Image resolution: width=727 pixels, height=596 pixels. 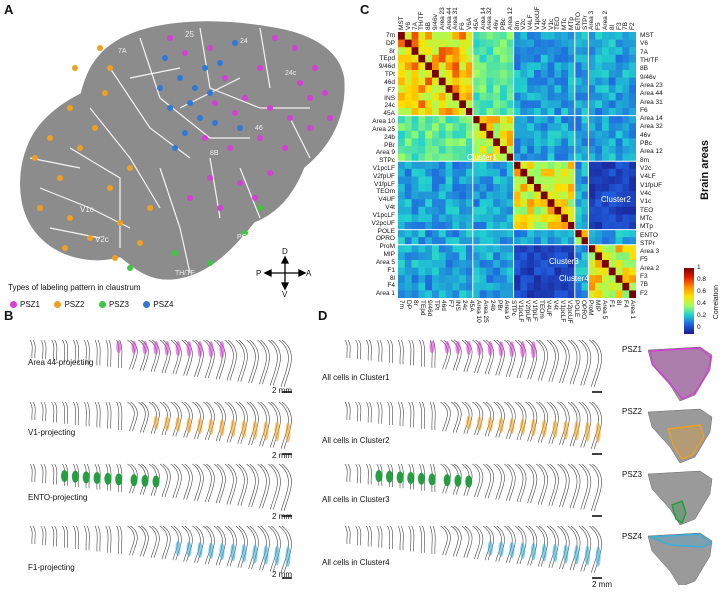 What do you see at coordinates (386, 67) in the screenshot?
I see `row-label: 9/46d` at bounding box center [386, 67].